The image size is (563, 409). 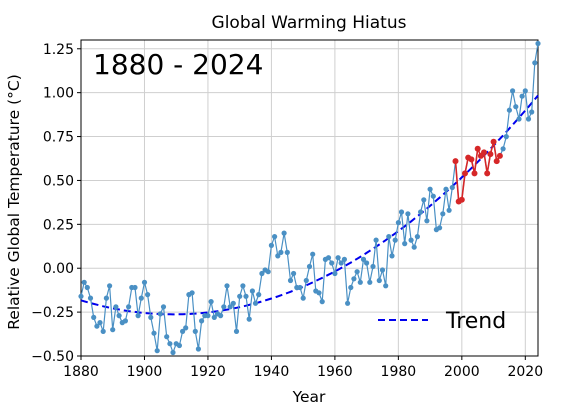 What do you see at coordinates (58, 50) in the screenshot?
I see `y-tick-label: 1.25` at bounding box center [58, 50].